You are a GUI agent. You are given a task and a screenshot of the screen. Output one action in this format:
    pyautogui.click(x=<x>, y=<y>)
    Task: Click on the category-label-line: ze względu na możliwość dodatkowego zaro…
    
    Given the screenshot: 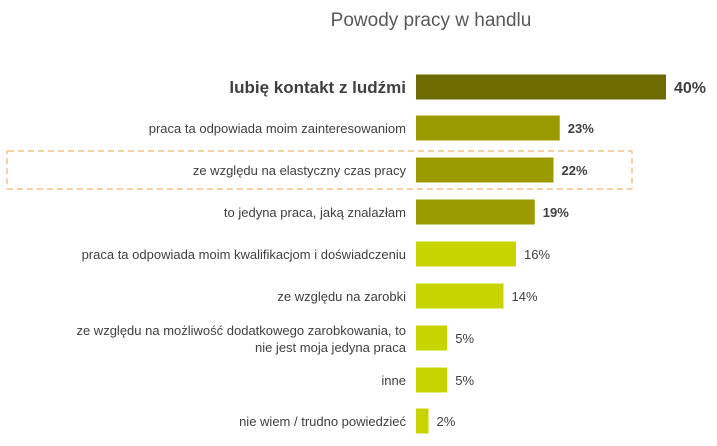 What is the action you would take?
    pyautogui.click(x=241, y=330)
    